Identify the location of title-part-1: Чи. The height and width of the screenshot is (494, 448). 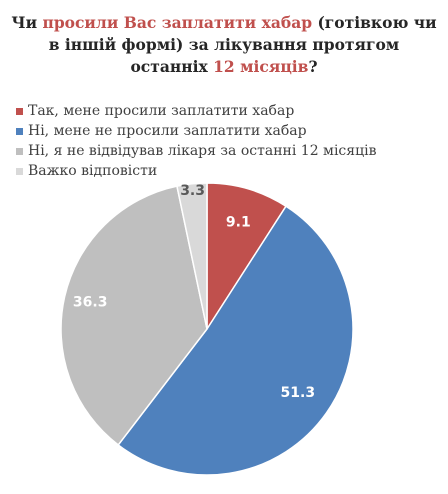
(27, 22).